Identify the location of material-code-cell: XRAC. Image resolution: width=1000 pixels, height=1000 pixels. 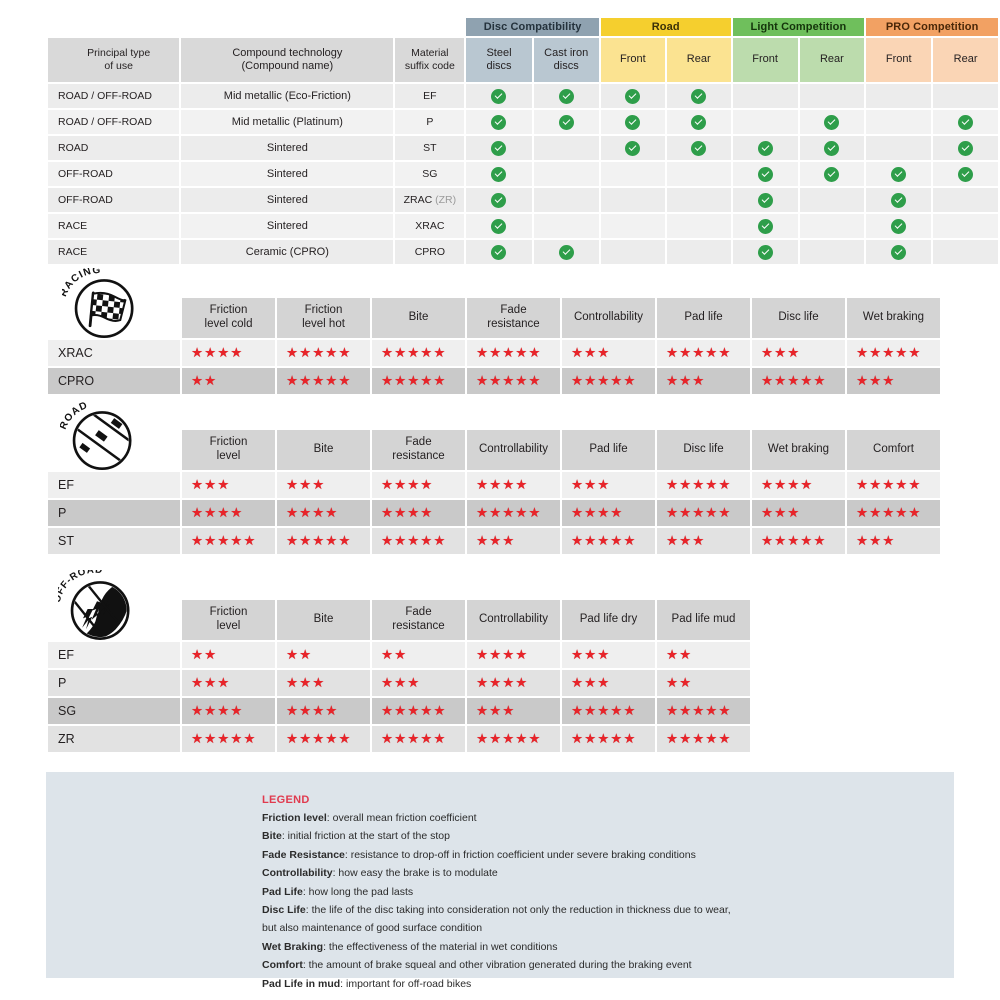
(430, 226).